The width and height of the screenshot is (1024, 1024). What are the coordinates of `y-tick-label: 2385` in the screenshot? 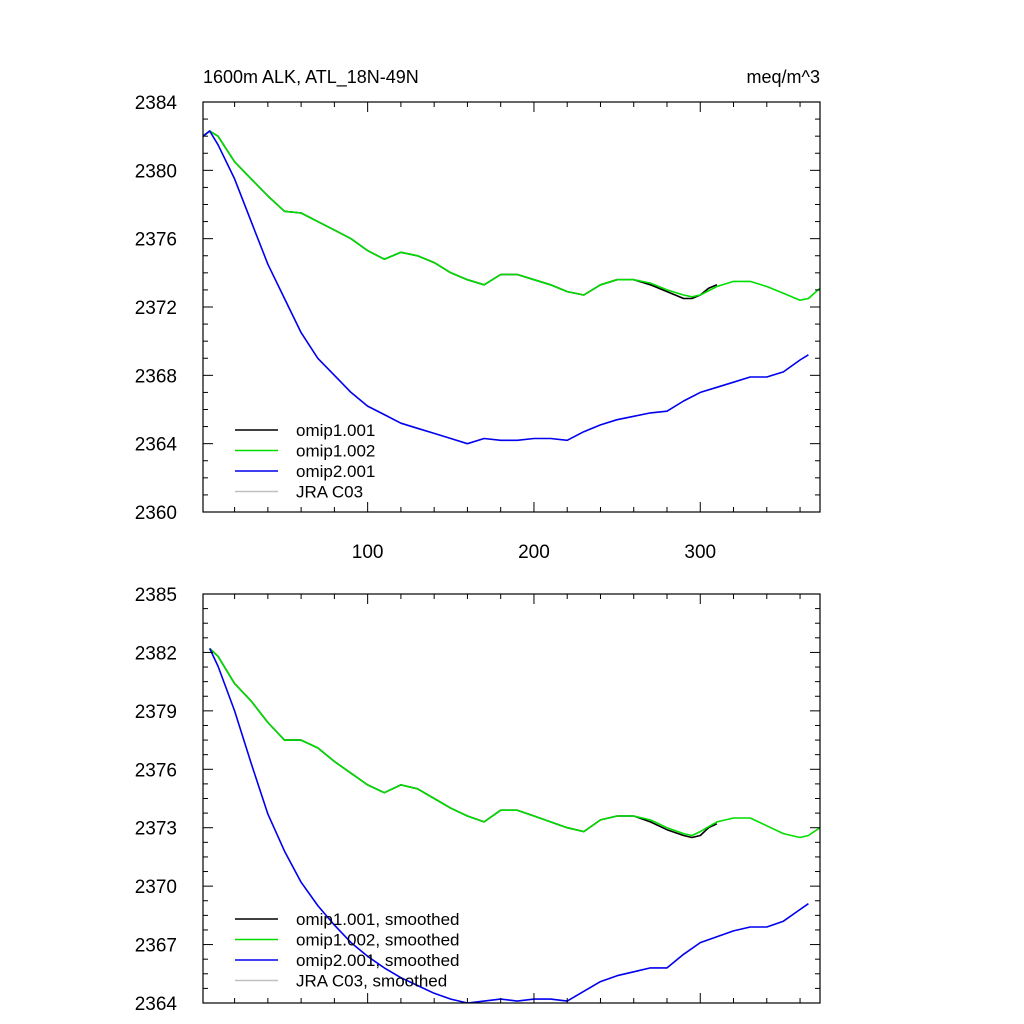 It's located at (156, 595).